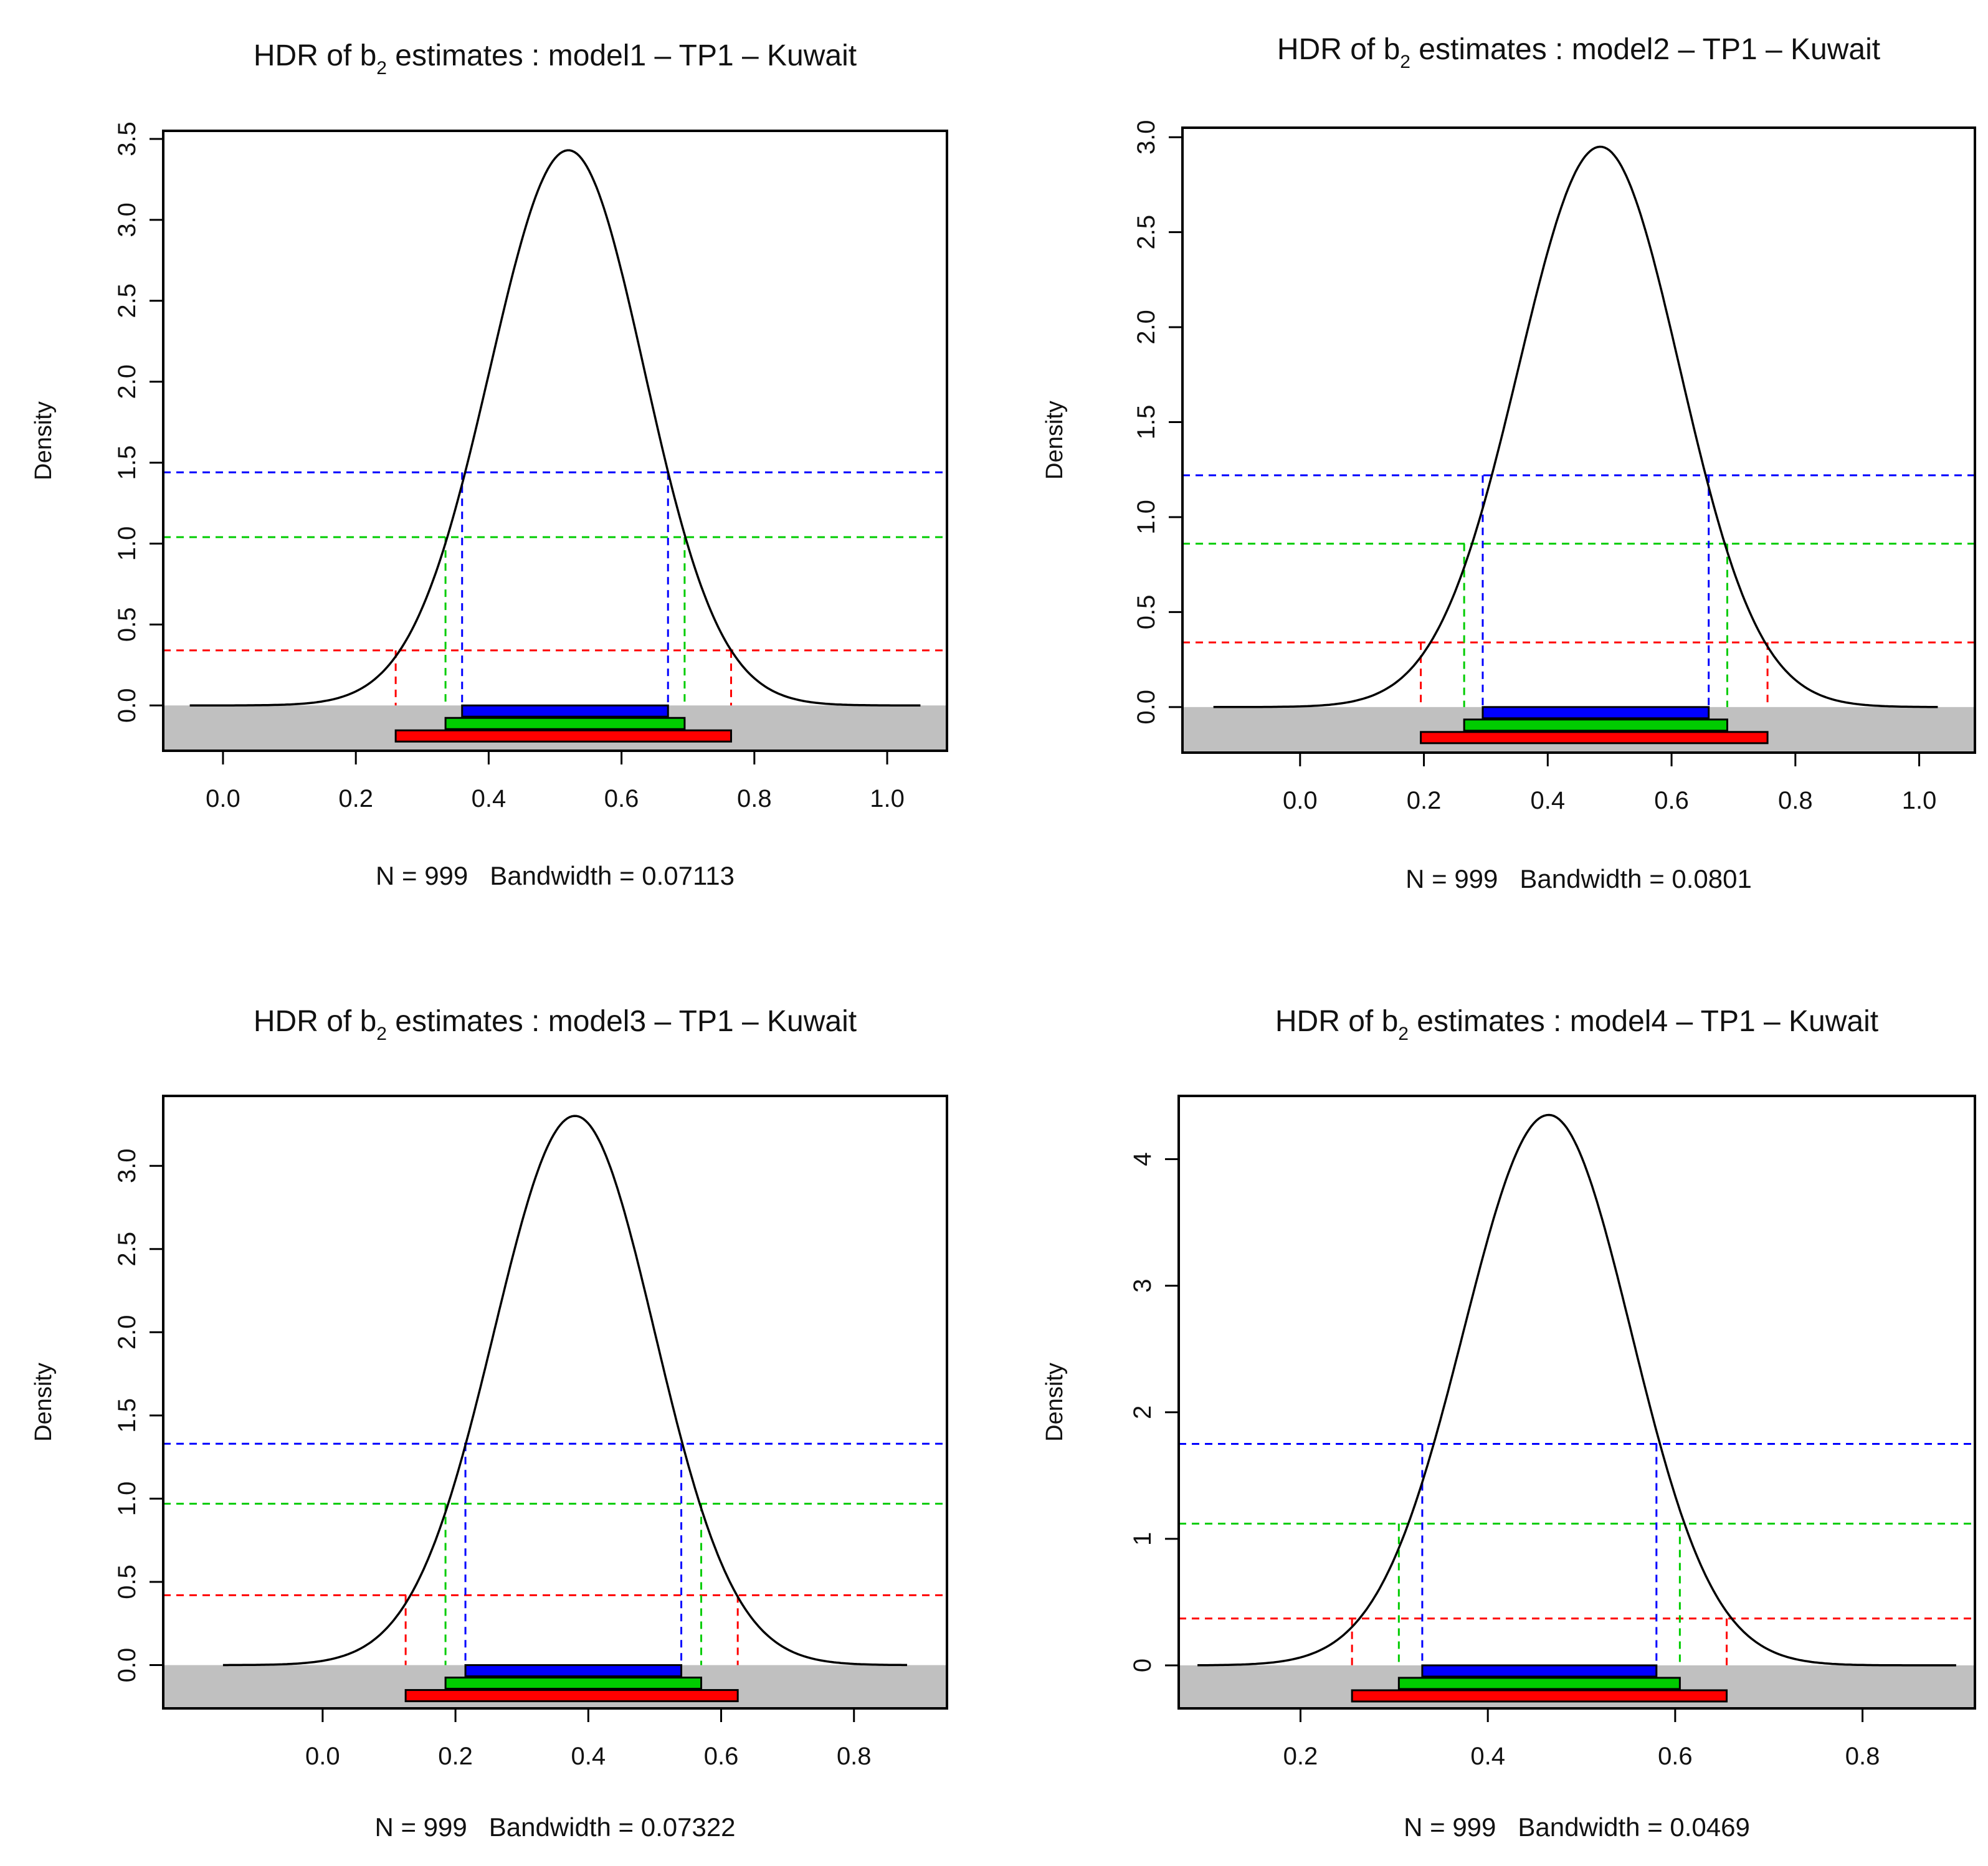  I want to click on y-tick-label: 2, so click(1142, 1412).